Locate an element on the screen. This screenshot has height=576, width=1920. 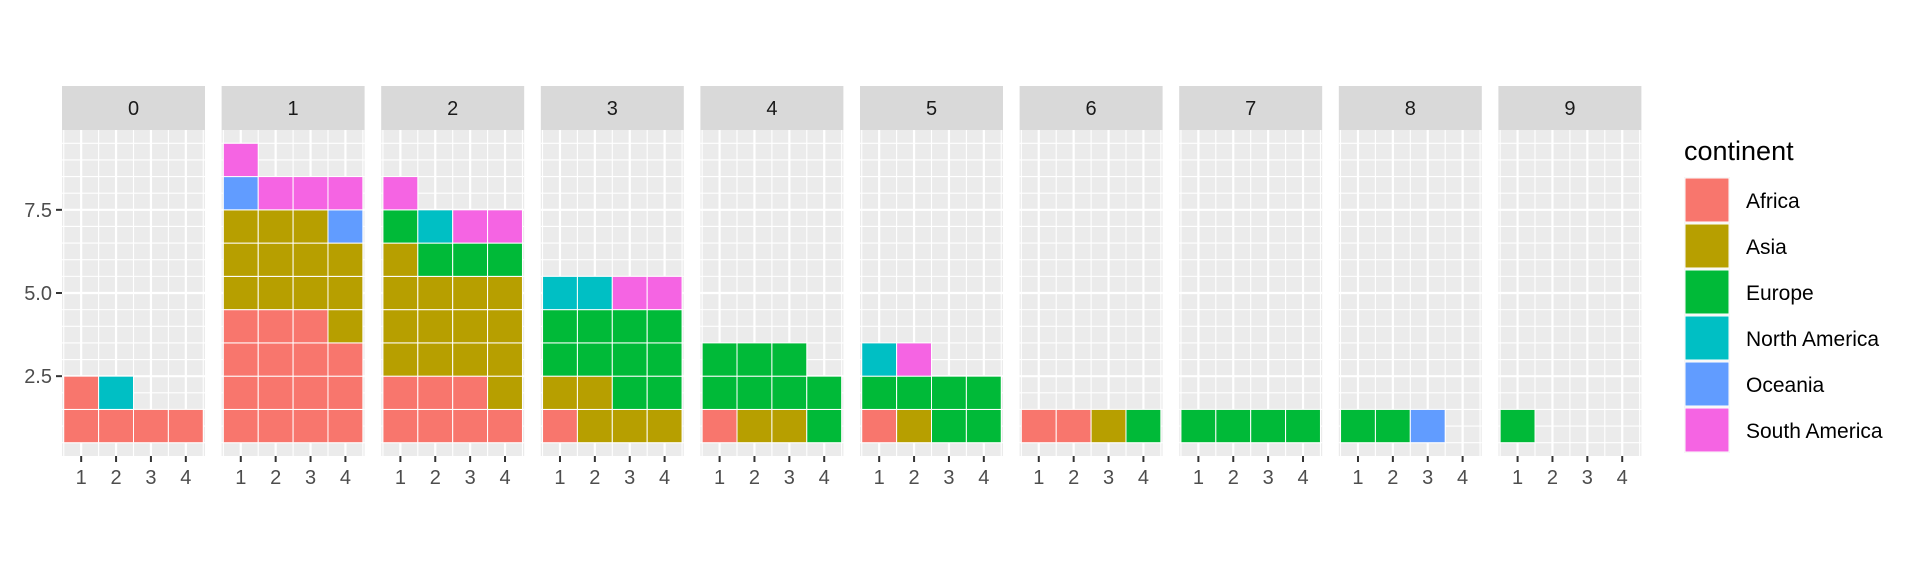
legend-label: Asia is located at coordinates (1766, 247).